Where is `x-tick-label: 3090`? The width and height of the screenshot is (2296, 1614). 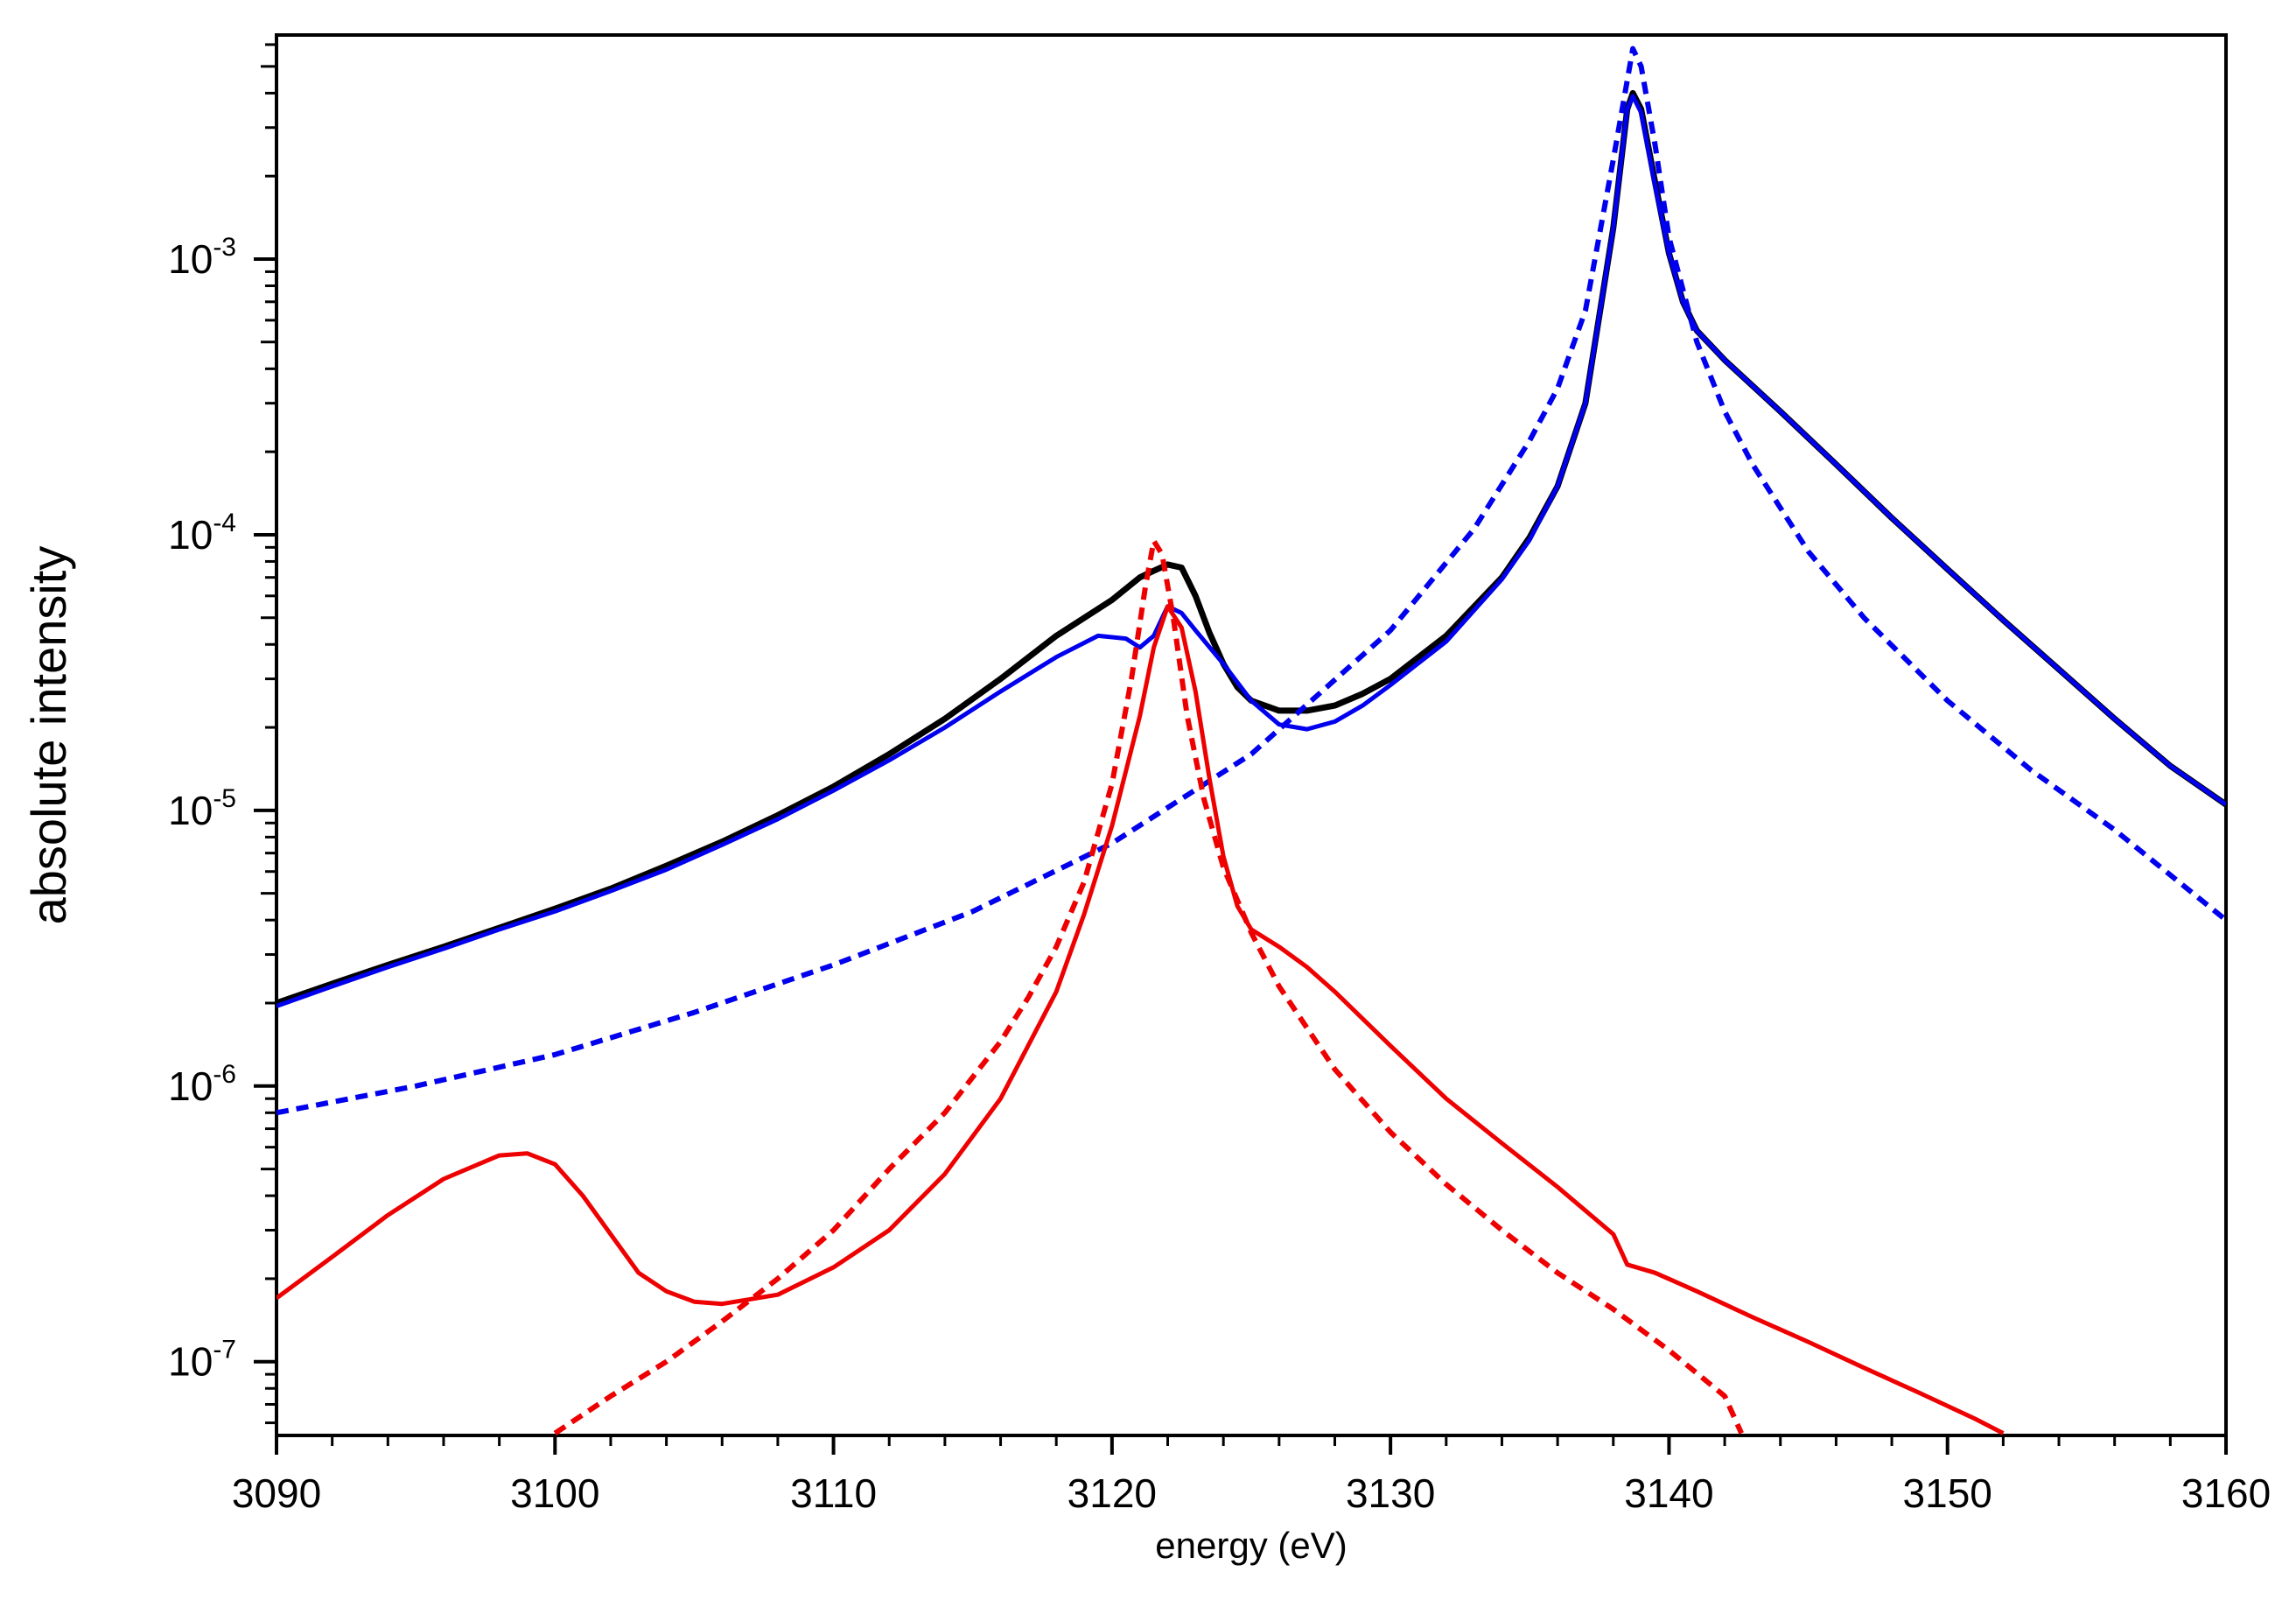 x-tick-label: 3090 is located at coordinates (276, 1493).